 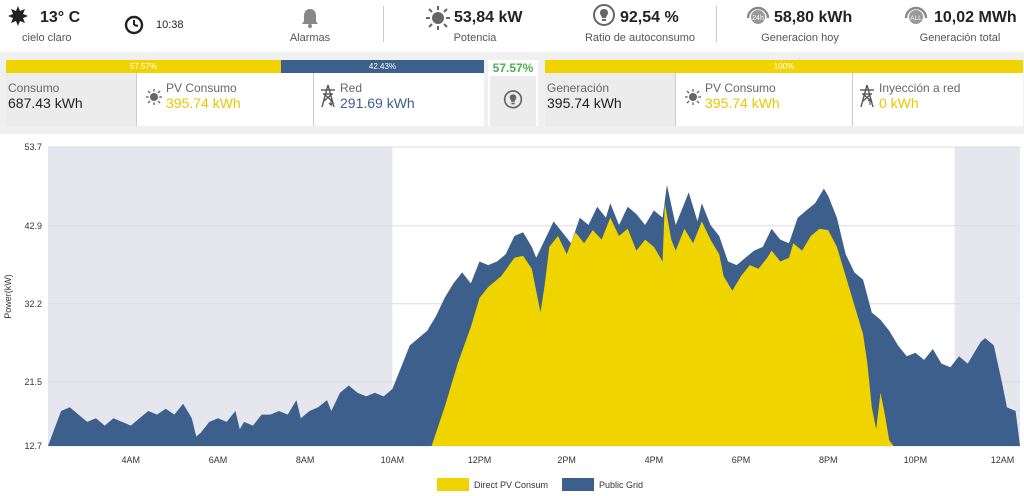 I want to click on gen-pv-consumo-cell: PV Consumo 395.74 kWh, so click(x=765, y=99).